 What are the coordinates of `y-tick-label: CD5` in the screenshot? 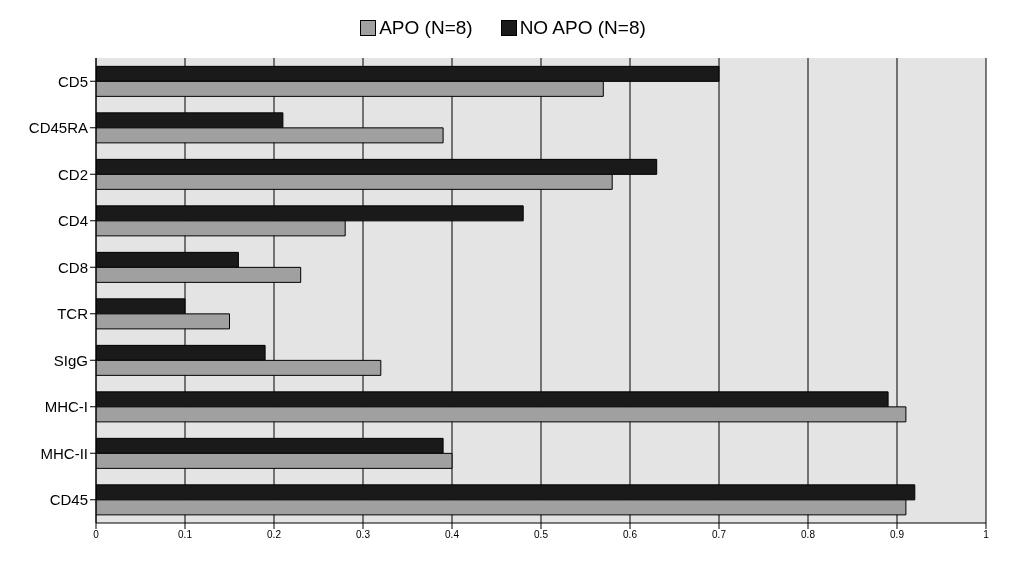 It's located at (72, 81).